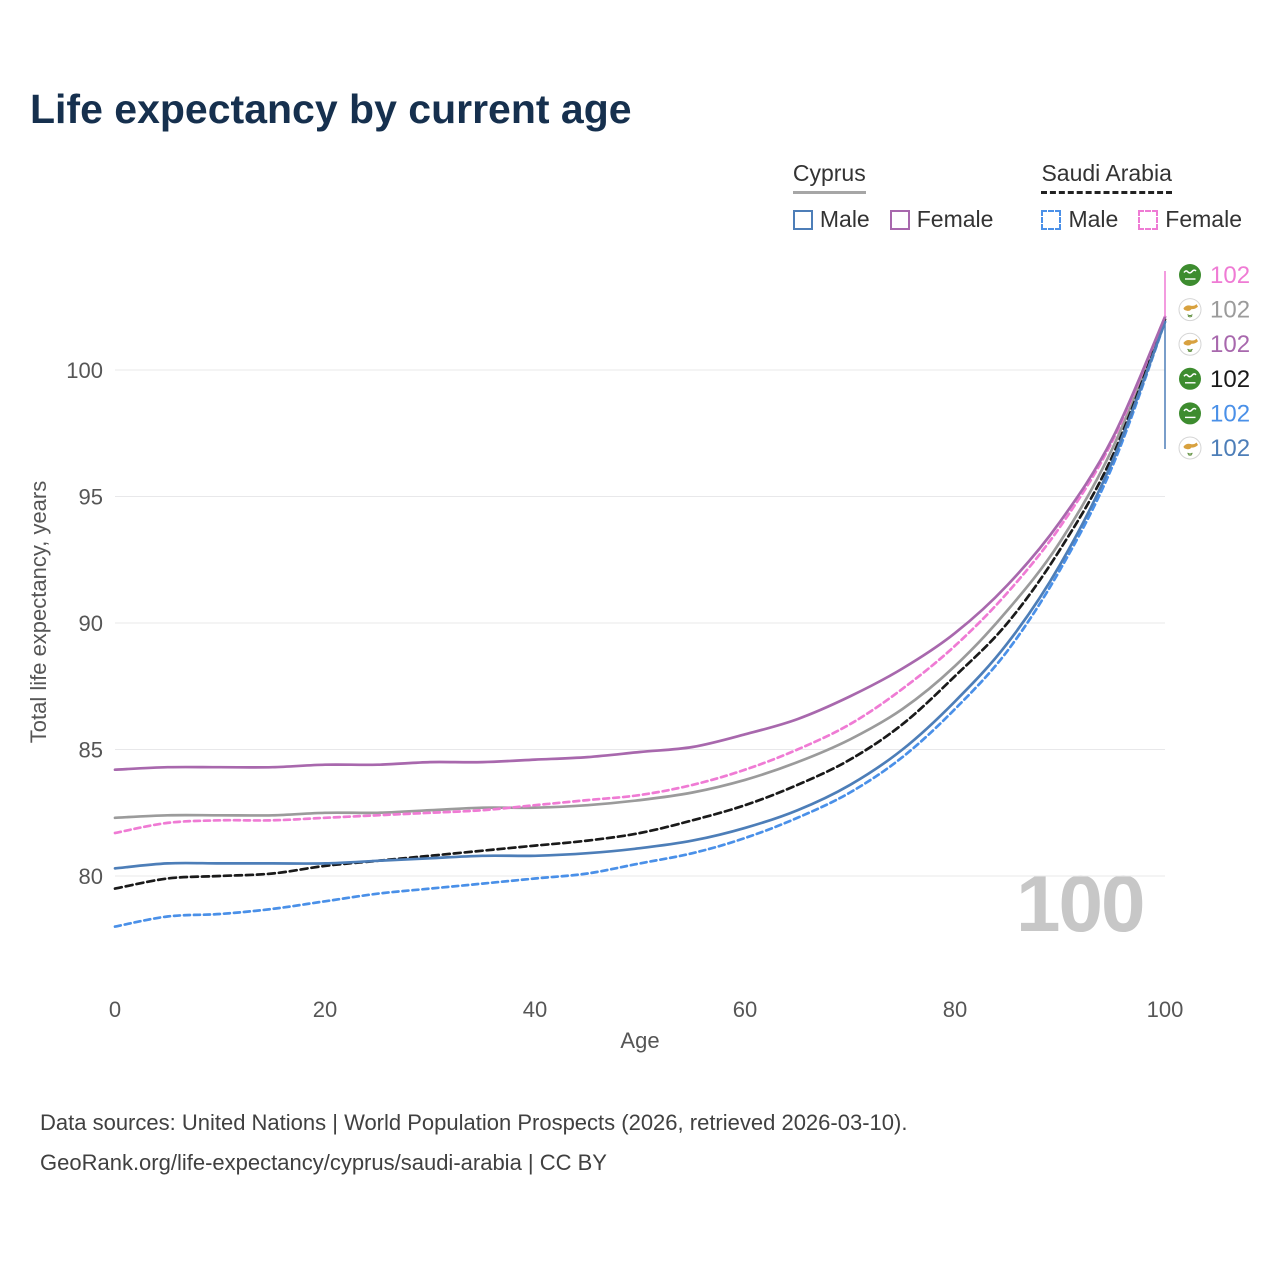  I want to click on svg-text: 60, so click(745, 1009).